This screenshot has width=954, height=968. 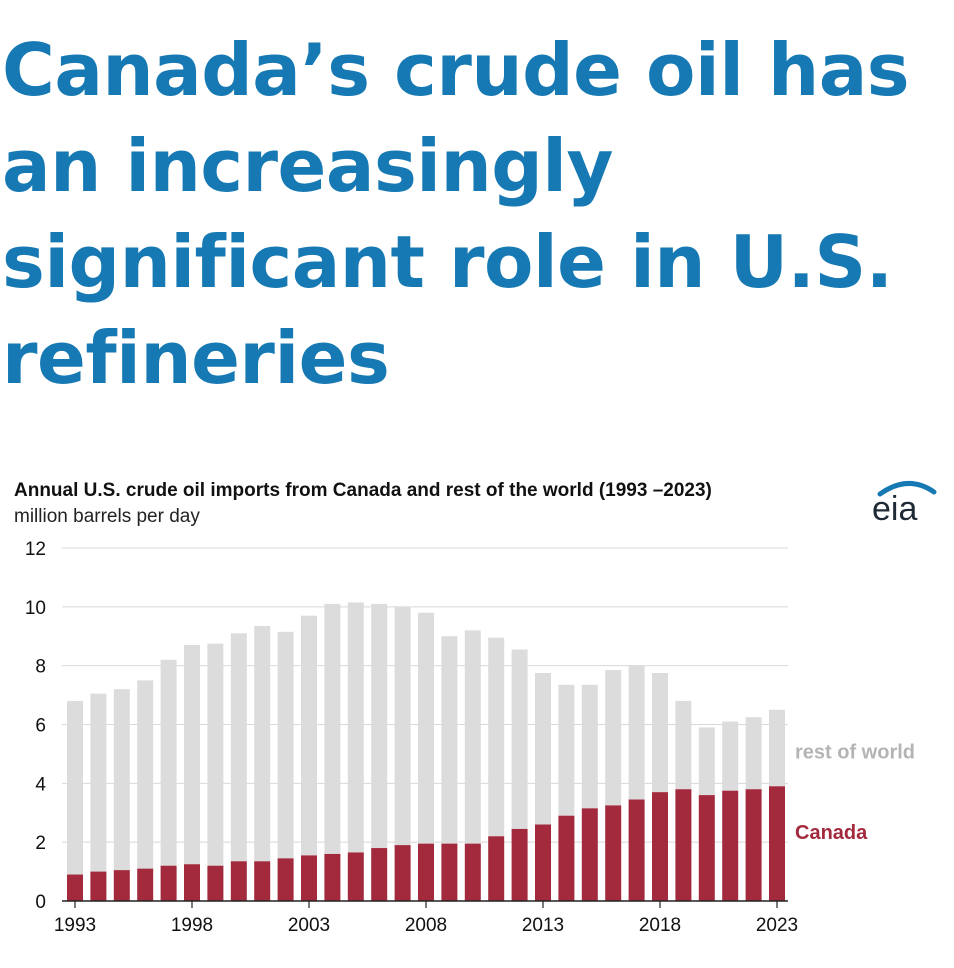 I want to click on bar-rest-of-world-2002, so click(x=285, y=745).